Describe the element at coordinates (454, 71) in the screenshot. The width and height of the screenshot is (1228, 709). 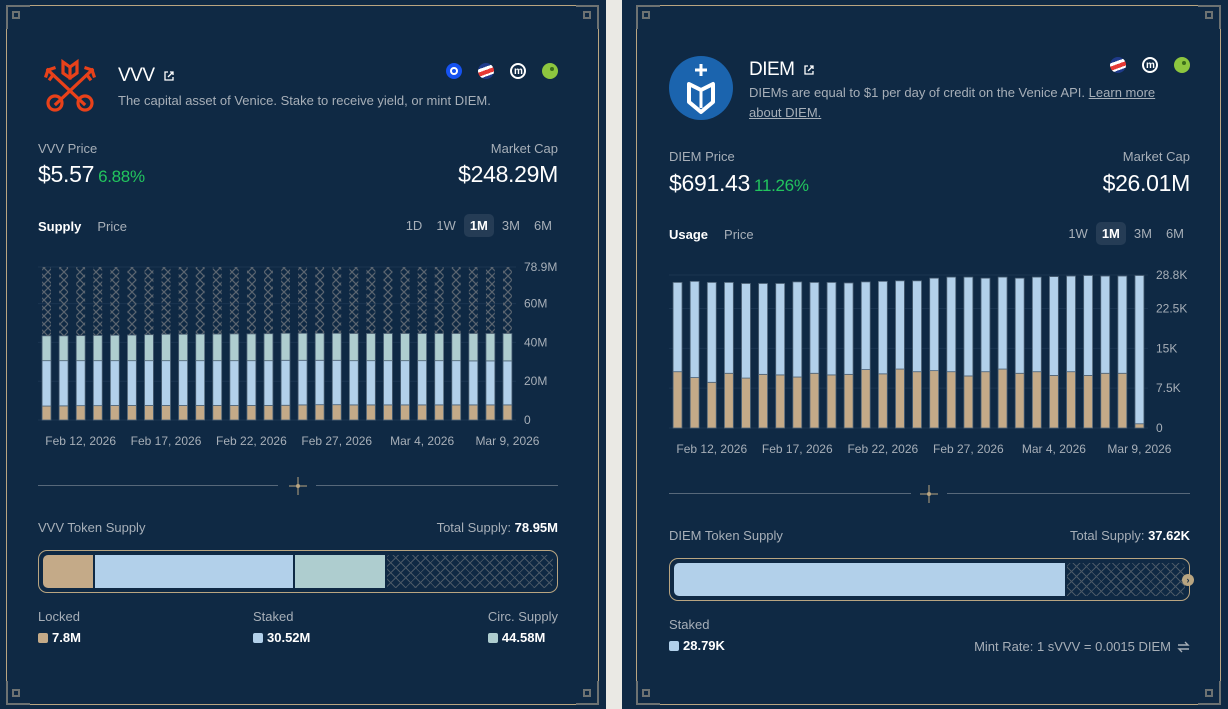
I see `coinbase-icon` at that location.